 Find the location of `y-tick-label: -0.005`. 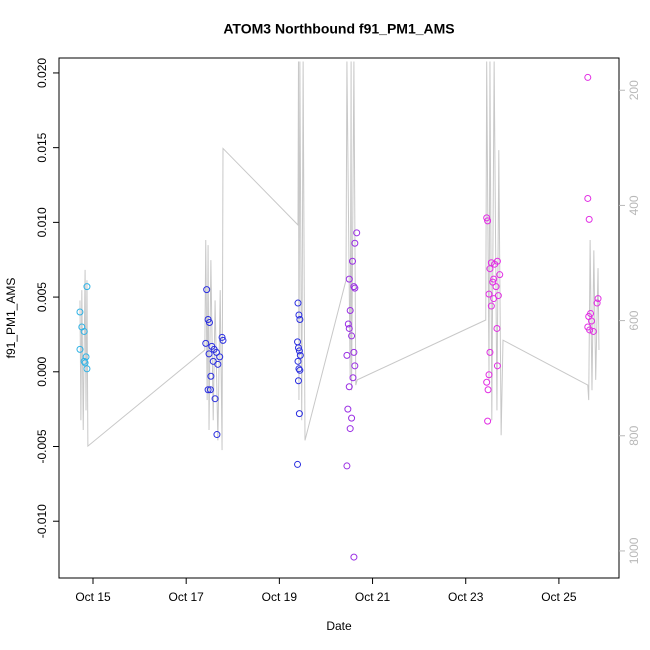

y-tick-label: -0.005 is located at coordinates (42, 446).